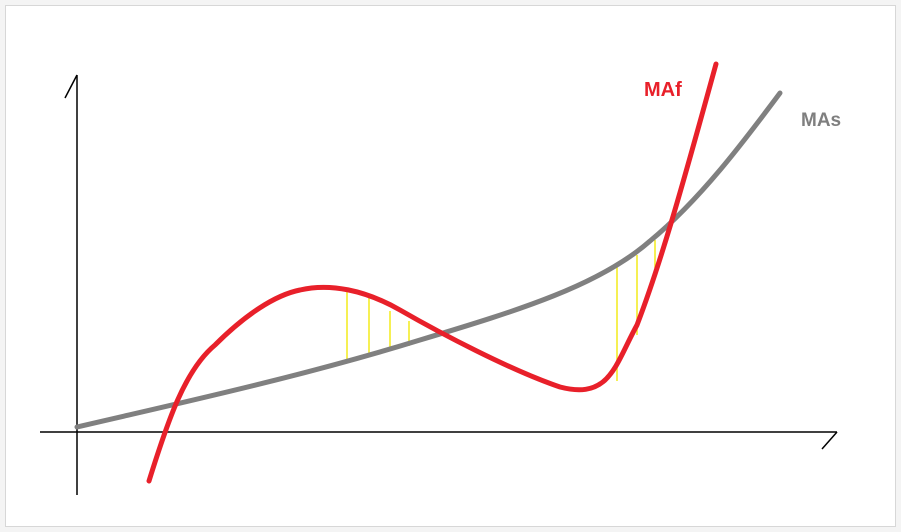  I want to click on y-axis-arrow-tip, so click(71, 86).